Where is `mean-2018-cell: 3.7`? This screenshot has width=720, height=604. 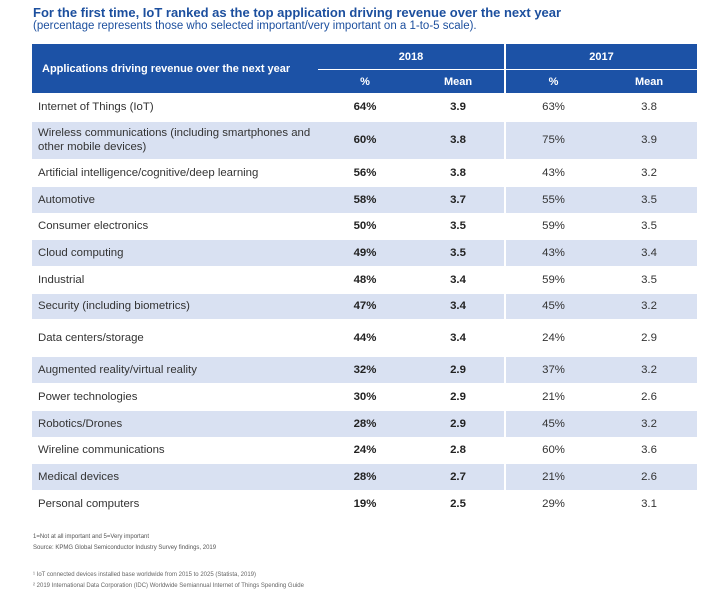 mean-2018-cell: 3.7 is located at coordinates (459, 200).